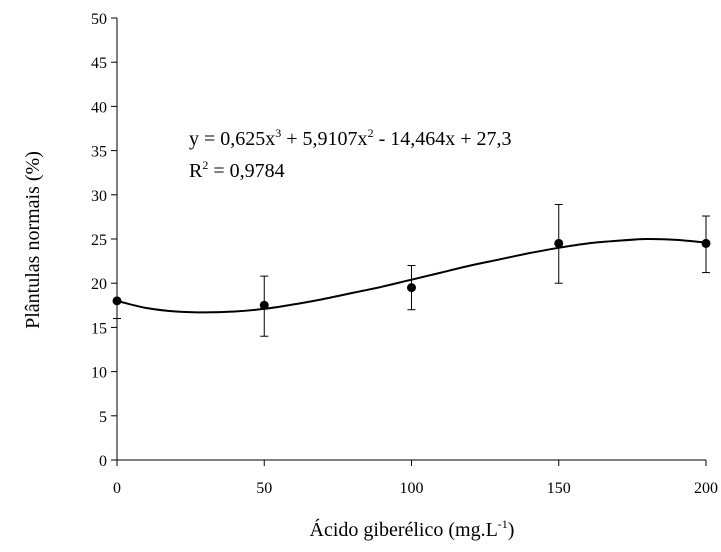 The image size is (721, 552). I want to click on x-axis-label-sup: -1, so click(503, 524).